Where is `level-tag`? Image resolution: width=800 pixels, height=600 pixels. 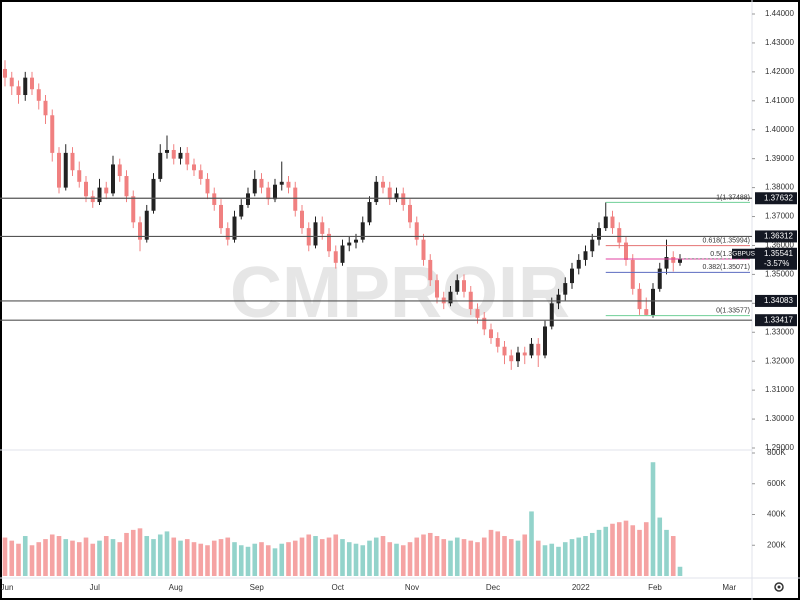 level-tag is located at coordinates (776, 198).